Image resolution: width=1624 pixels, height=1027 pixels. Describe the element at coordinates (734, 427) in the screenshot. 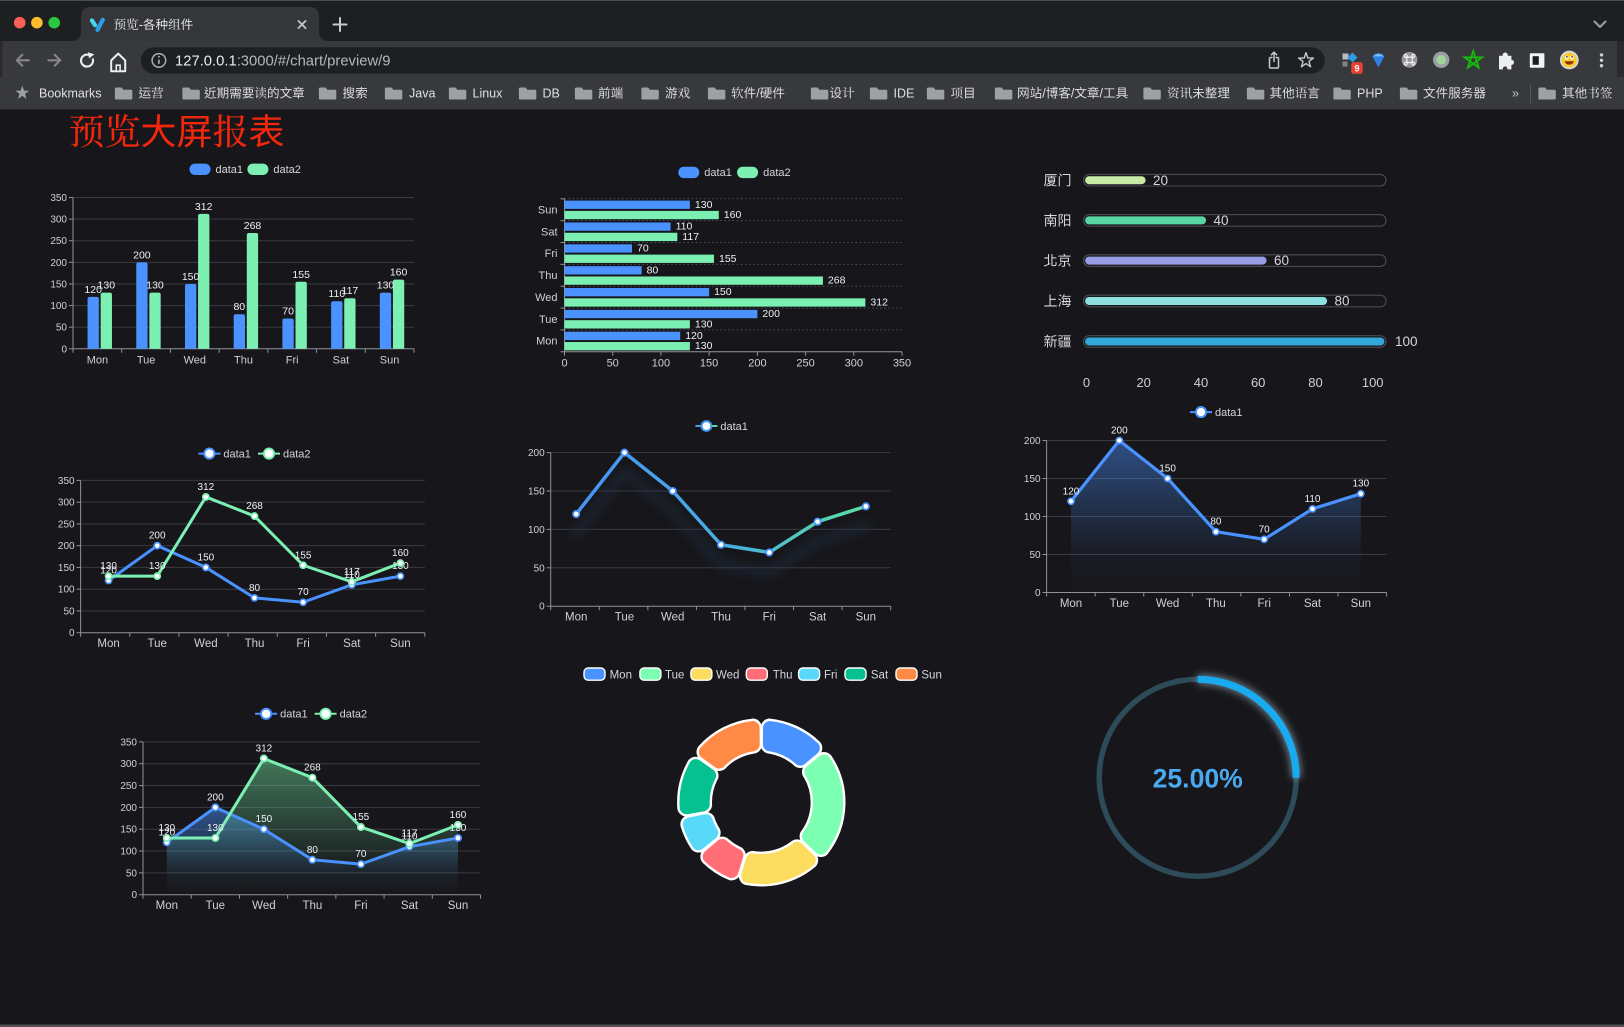

I see `svg-text: data1` at that location.